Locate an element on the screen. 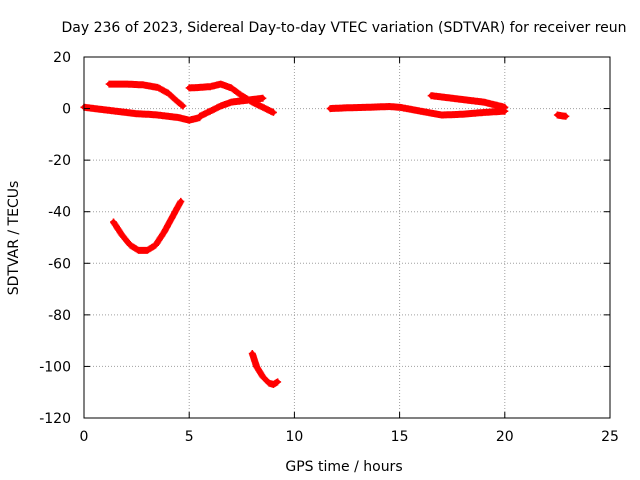 Image resolution: width=640 pixels, height=480 pixels. y-tick-label: -60 is located at coordinates (59, 264).